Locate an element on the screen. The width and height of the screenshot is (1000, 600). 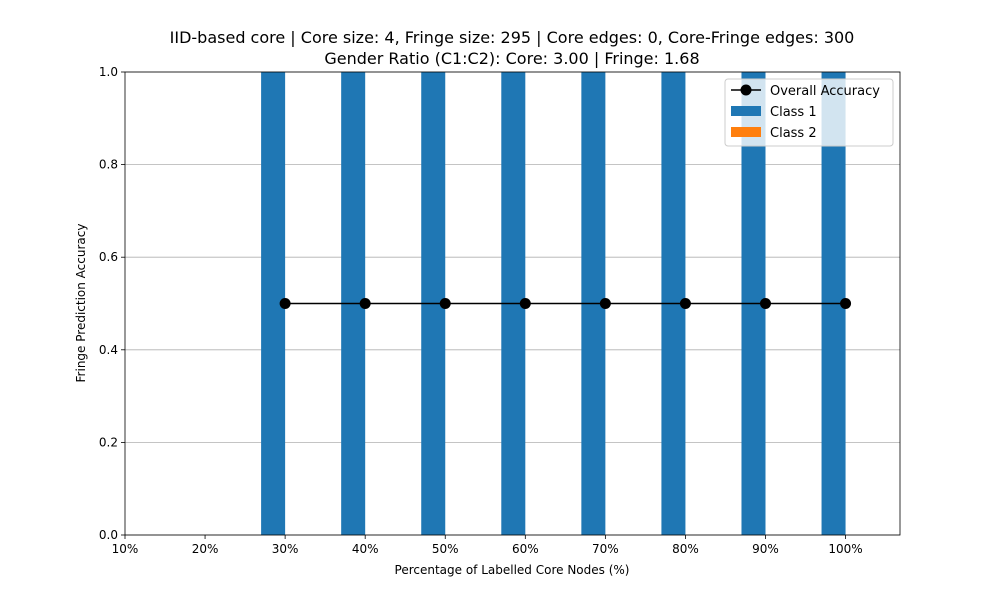
line-layer is located at coordinates (565, 303).